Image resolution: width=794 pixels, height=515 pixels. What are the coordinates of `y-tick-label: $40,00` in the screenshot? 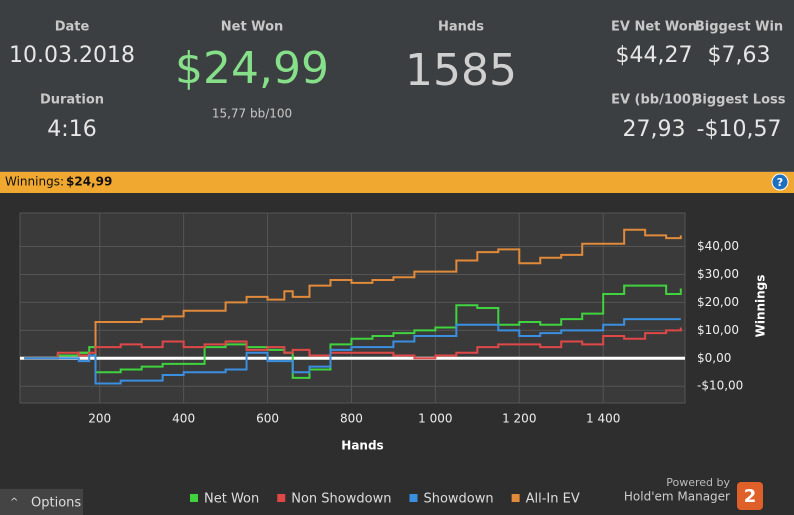 It's located at (718, 246).